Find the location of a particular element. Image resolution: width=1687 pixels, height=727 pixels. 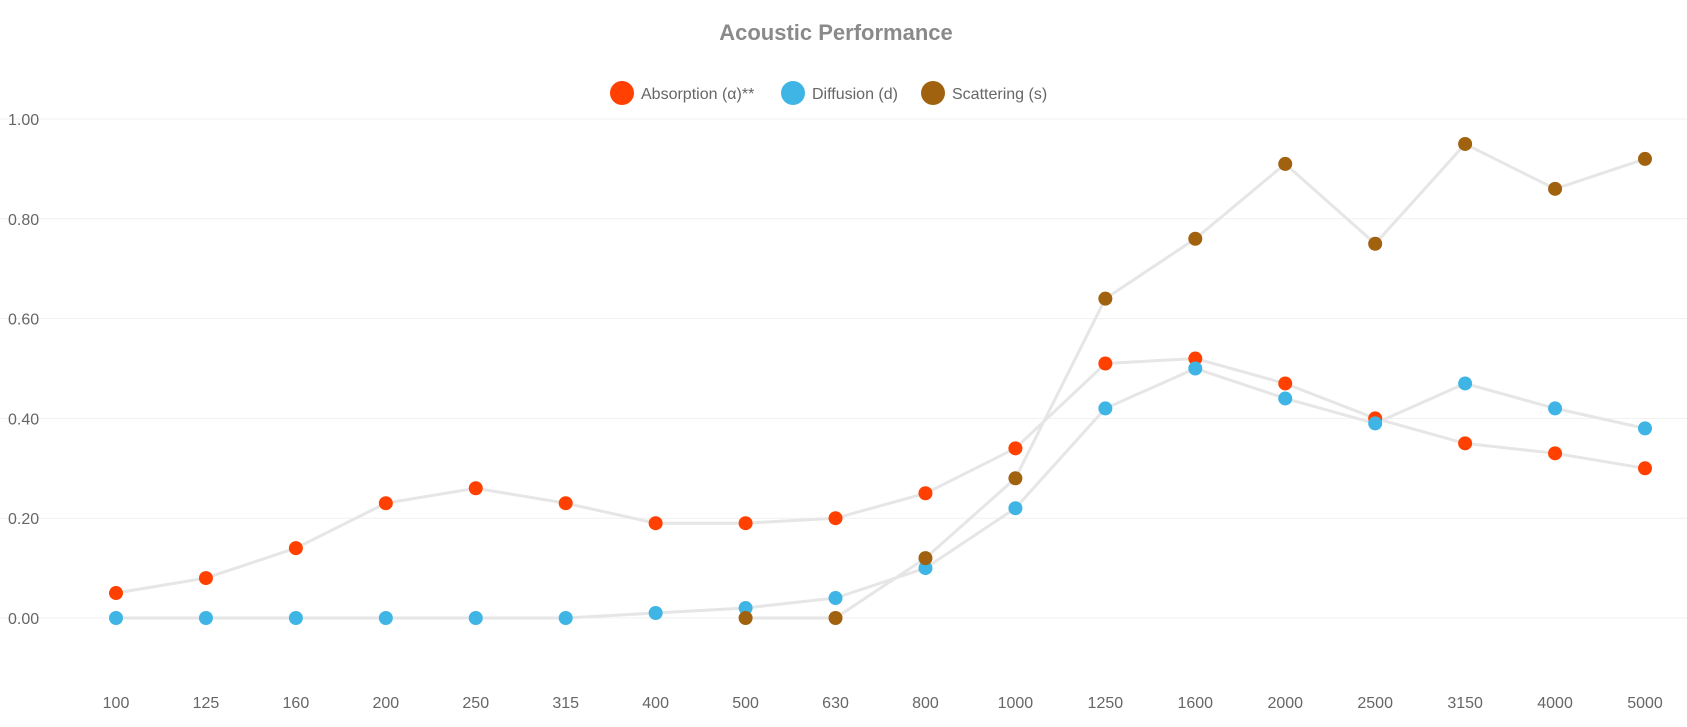

x-tick-label: 4000 is located at coordinates (1555, 703).